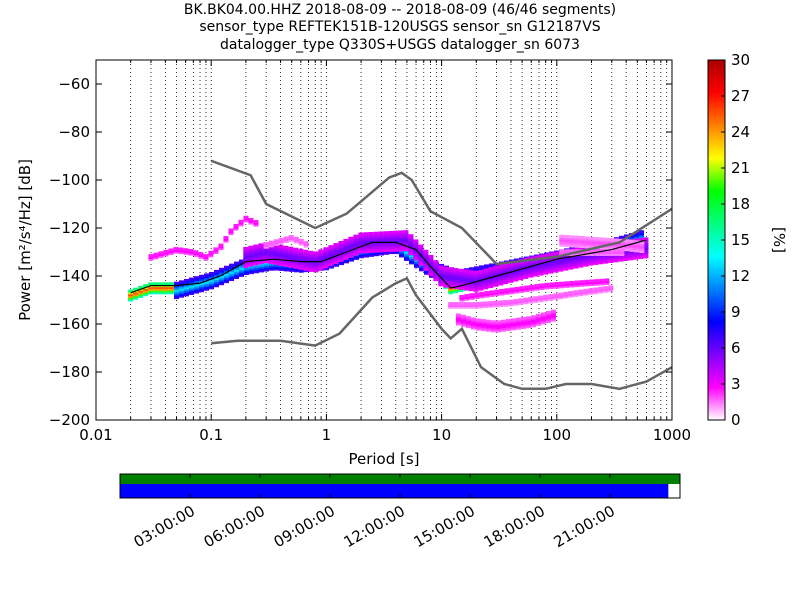  What do you see at coordinates (211, 435) in the screenshot?
I see `x-tick-label: 0.1` at bounding box center [211, 435].